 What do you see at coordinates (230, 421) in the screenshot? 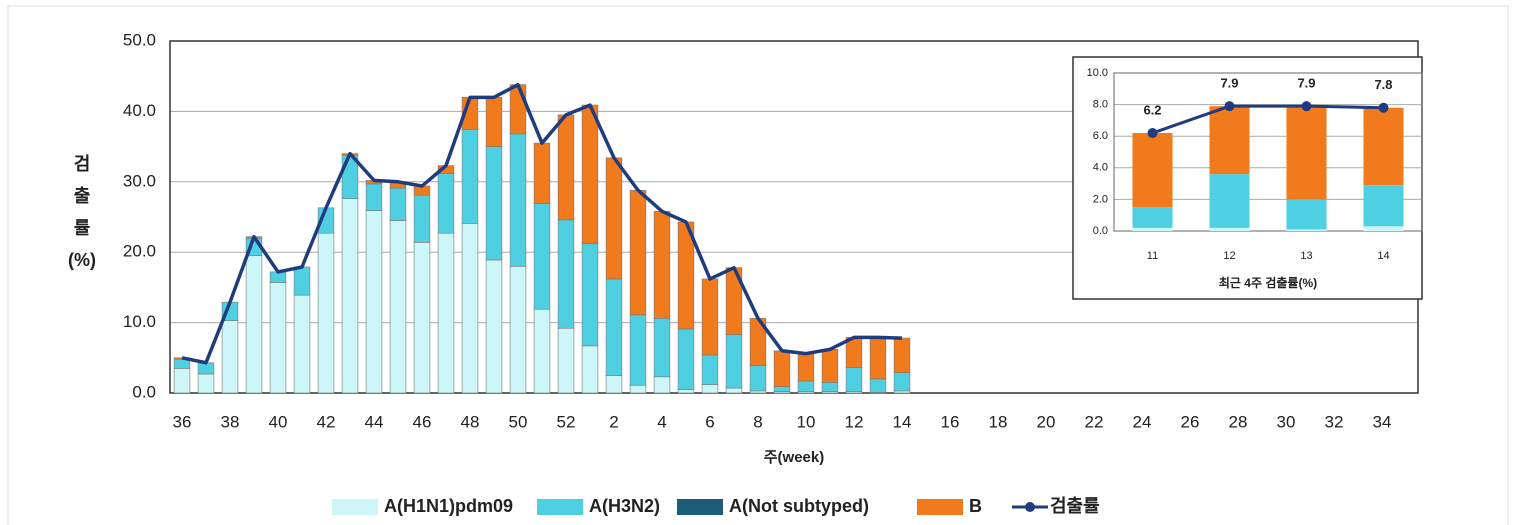
I see `x-tick-label: 38` at bounding box center [230, 421].